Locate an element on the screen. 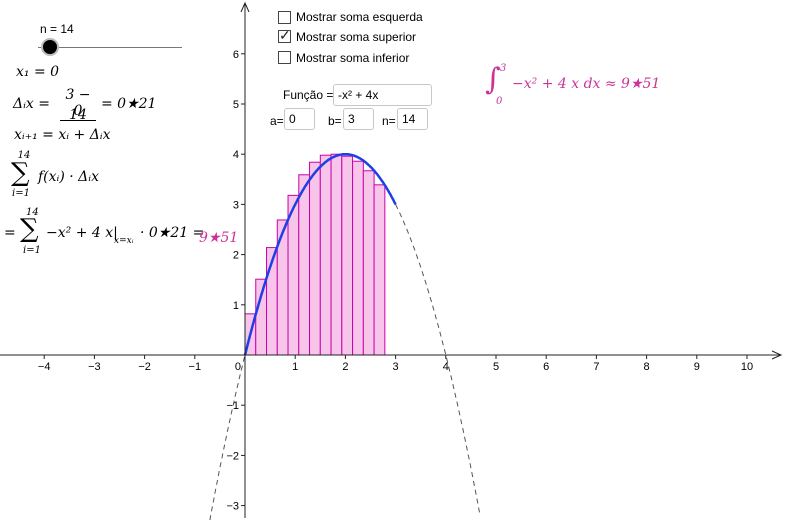  n-input: 14 is located at coordinates (412, 119).